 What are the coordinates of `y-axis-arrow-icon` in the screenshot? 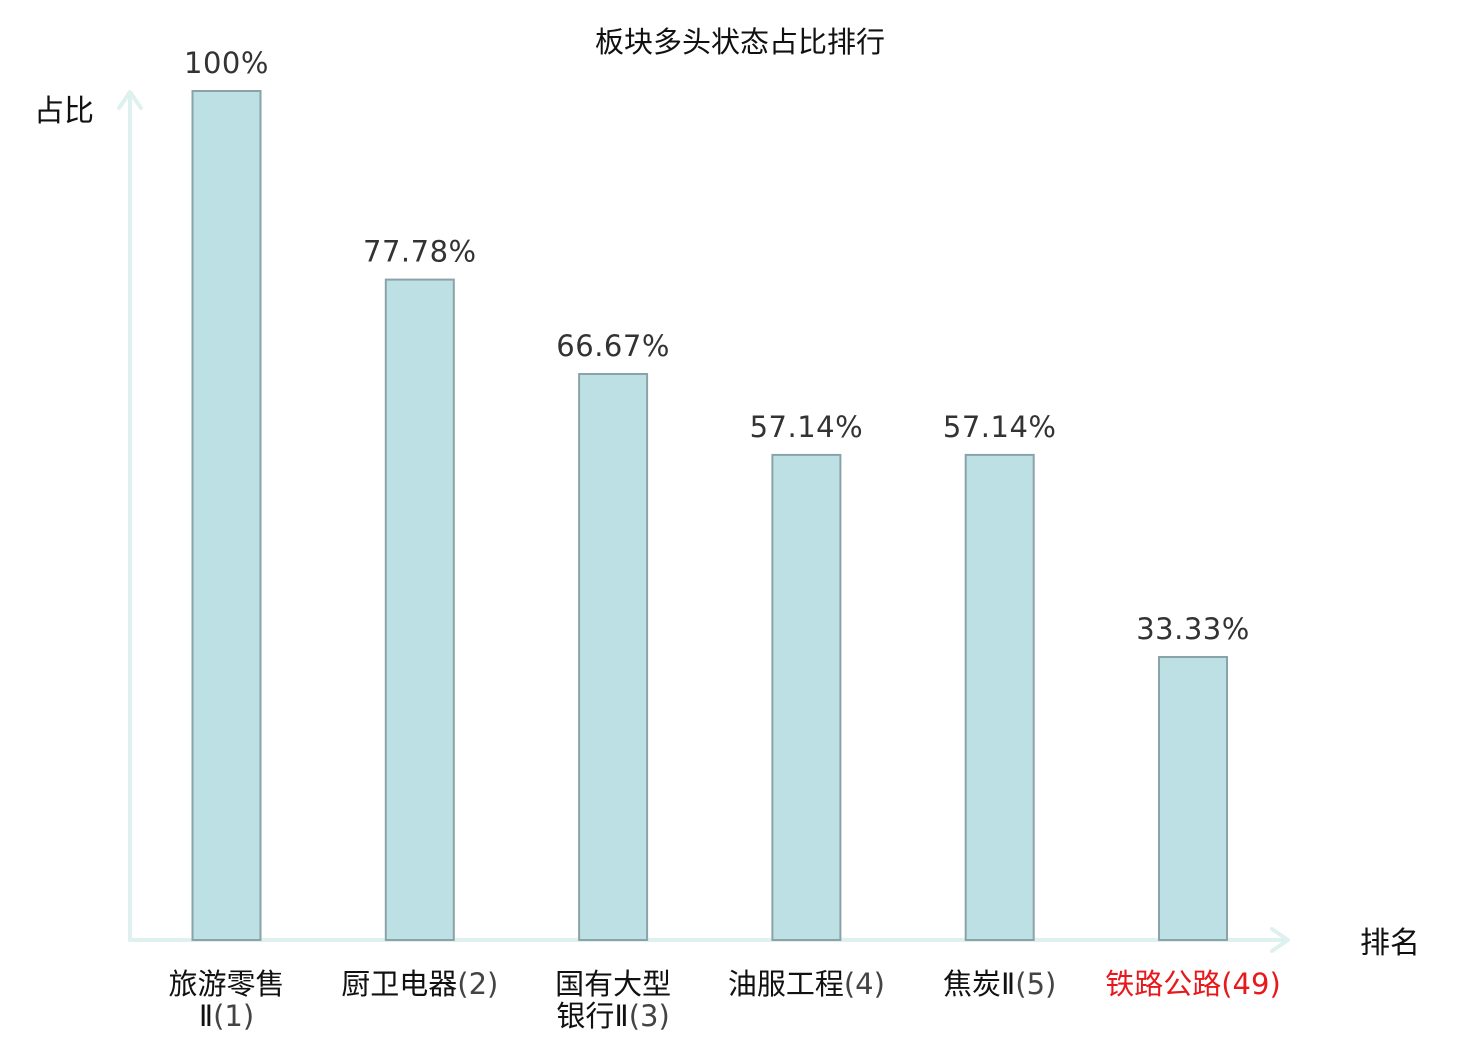 It's located at (130, 100).